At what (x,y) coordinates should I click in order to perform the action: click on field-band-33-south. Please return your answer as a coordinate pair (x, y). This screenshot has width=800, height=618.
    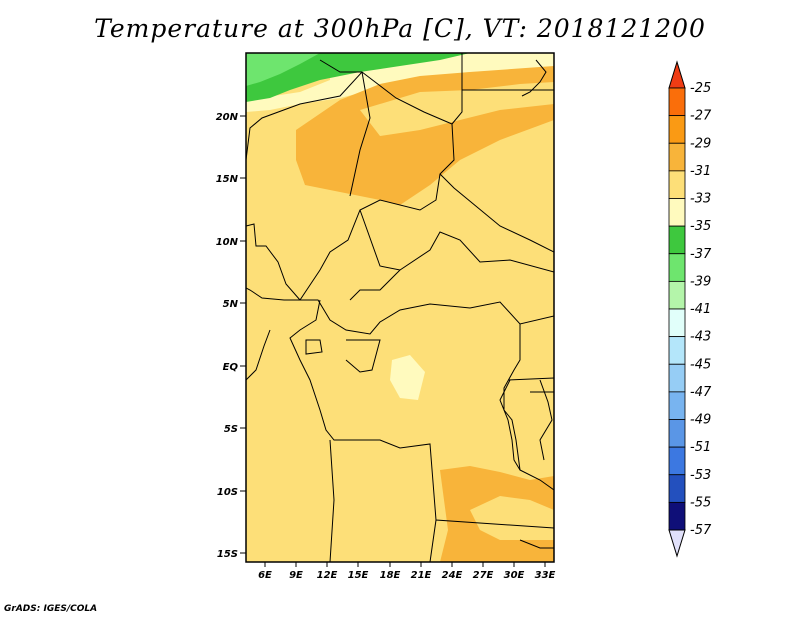
    Looking at the image, I should click on (512, 518).